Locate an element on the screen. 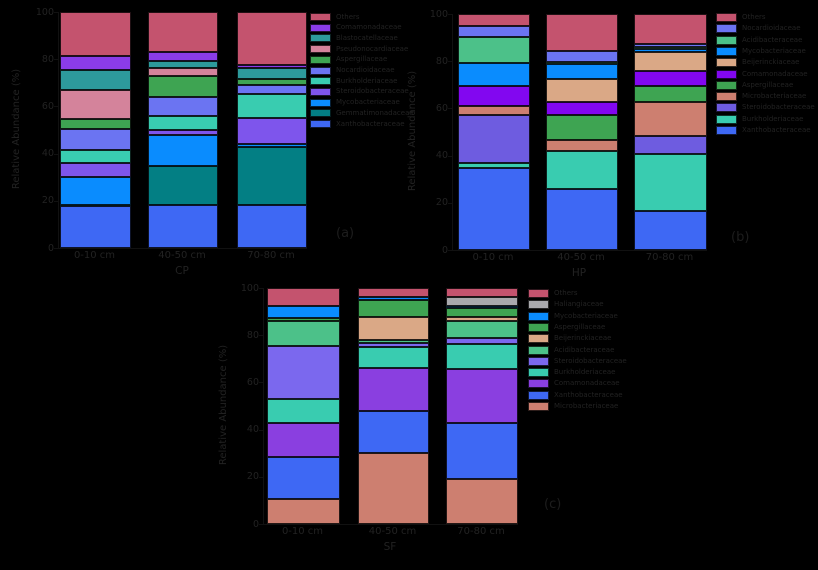 This screenshot has width=818, height=570. panel-letter: (c) is located at coordinates (553, 504).